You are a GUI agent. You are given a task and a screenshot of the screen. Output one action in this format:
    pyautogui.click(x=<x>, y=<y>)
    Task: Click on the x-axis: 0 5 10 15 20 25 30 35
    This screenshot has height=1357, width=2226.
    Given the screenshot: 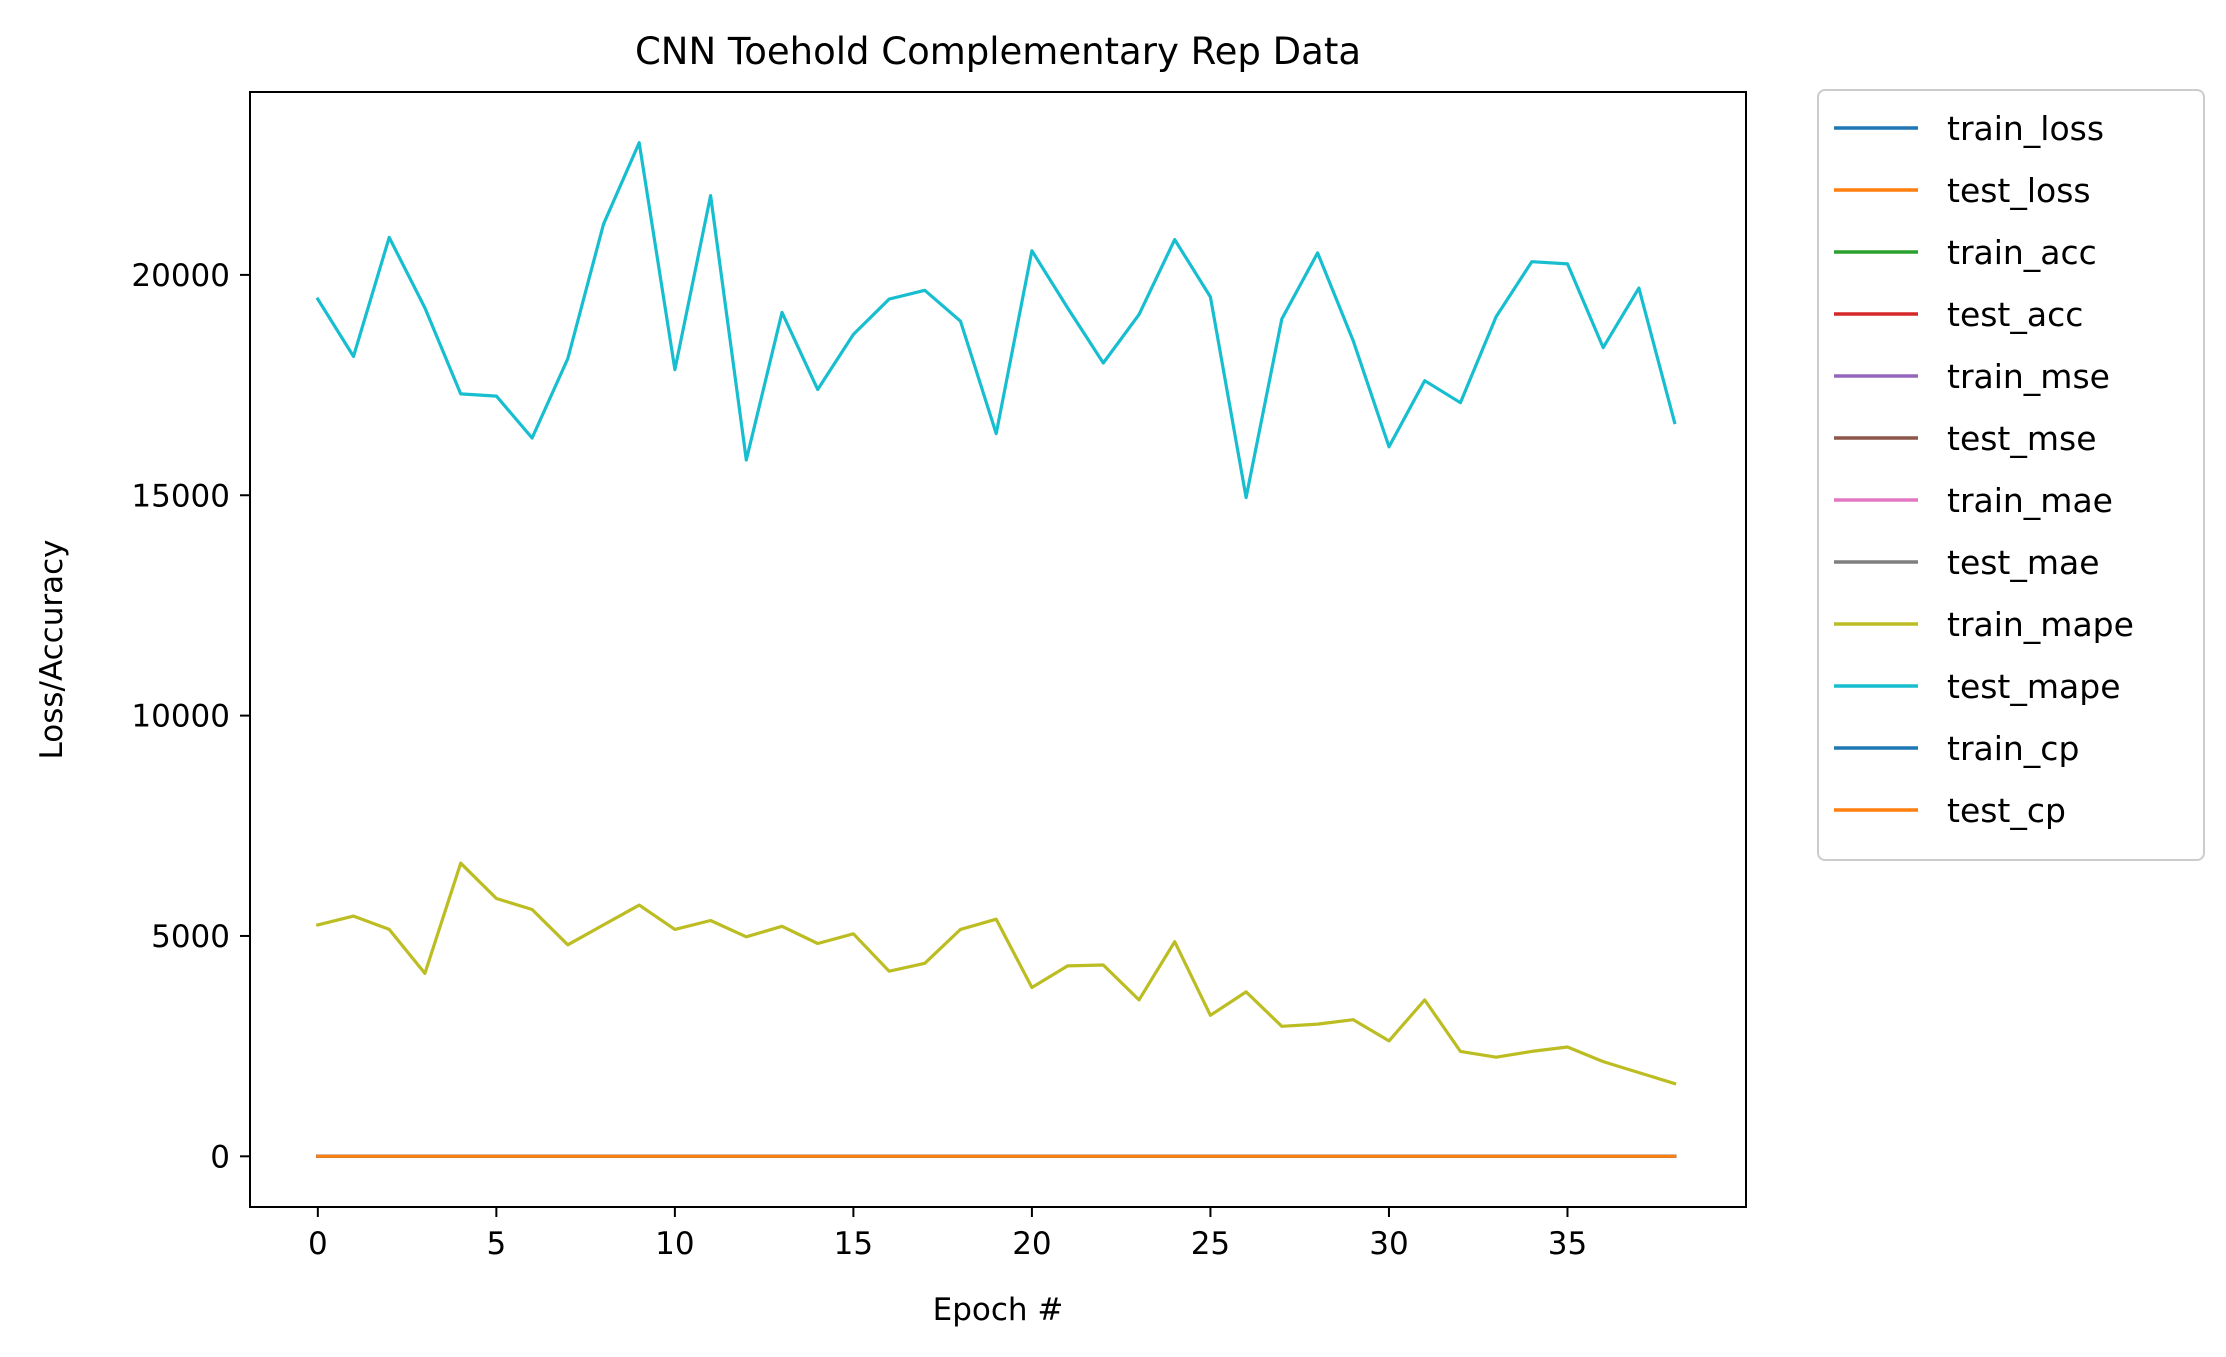 What is the action you would take?
    pyautogui.click(x=947, y=1234)
    